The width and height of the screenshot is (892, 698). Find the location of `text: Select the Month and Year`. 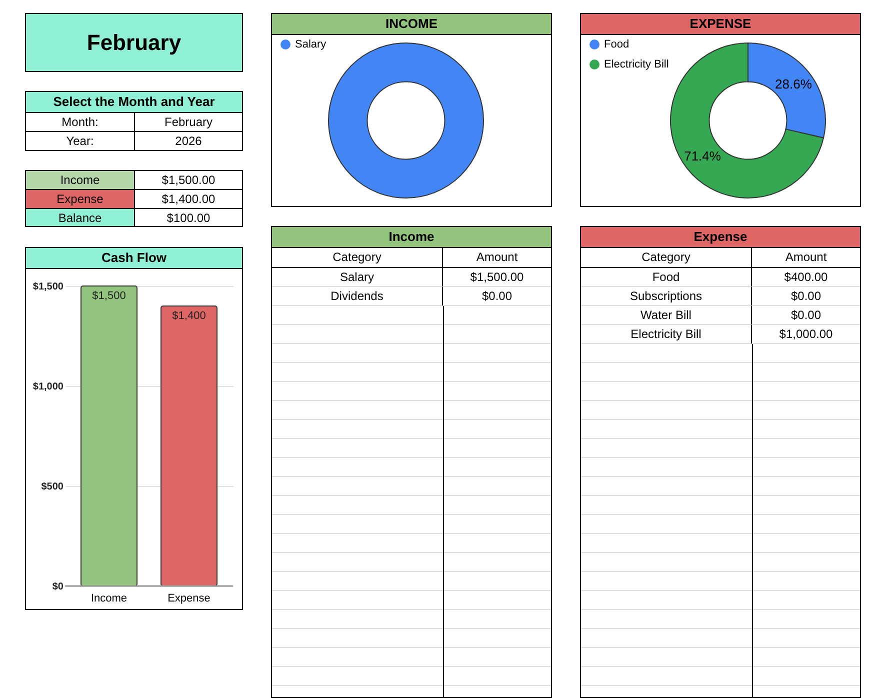

text: Select the Month and Year is located at coordinates (134, 102).